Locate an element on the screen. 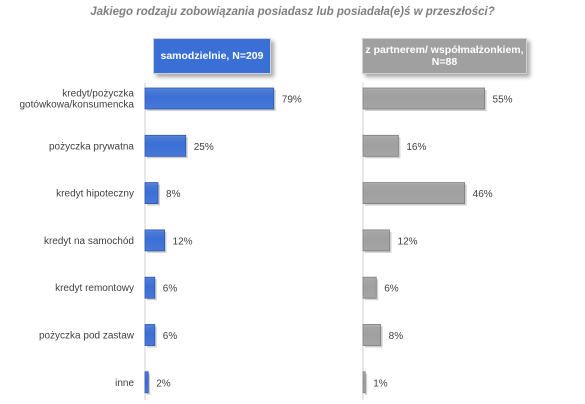 This screenshot has width=585, height=404. category-label: kredyt na samochód is located at coordinates (89, 241).